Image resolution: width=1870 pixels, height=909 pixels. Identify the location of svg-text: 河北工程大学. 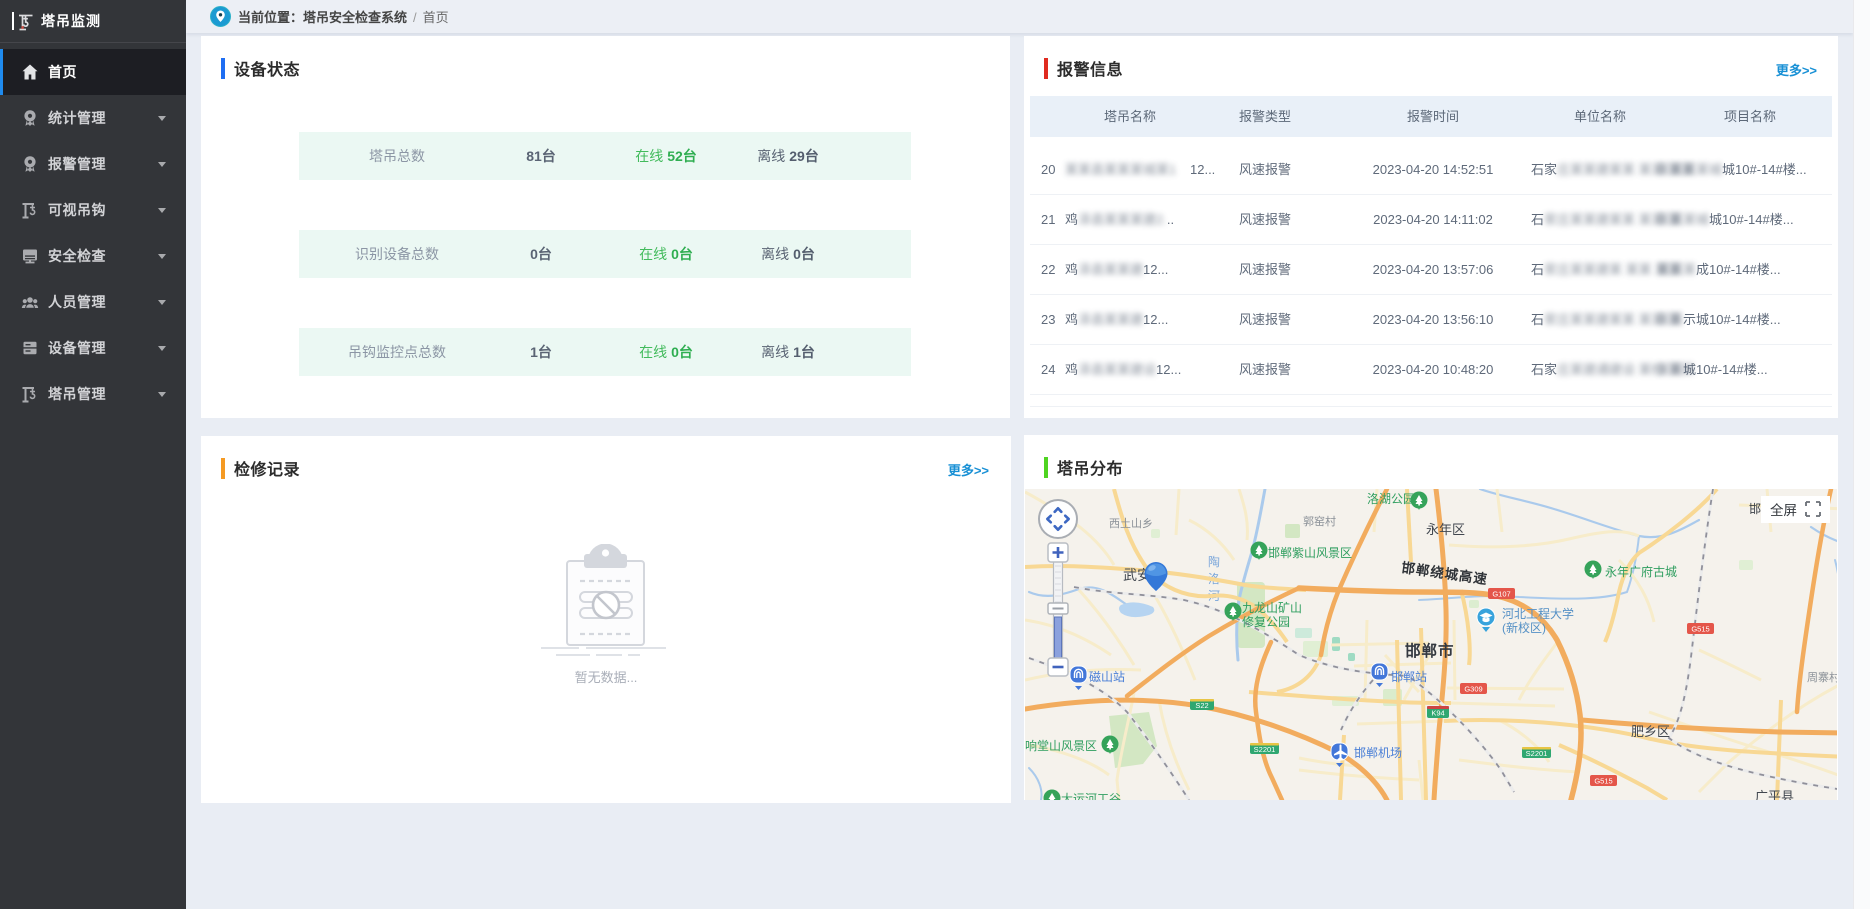
(1538, 613).